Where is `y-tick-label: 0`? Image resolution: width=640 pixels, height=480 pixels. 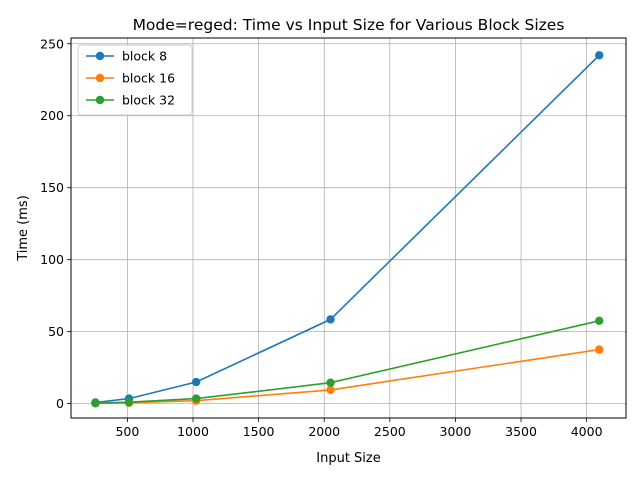 y-tick-label: 0 is located at coordinates (60, 403).